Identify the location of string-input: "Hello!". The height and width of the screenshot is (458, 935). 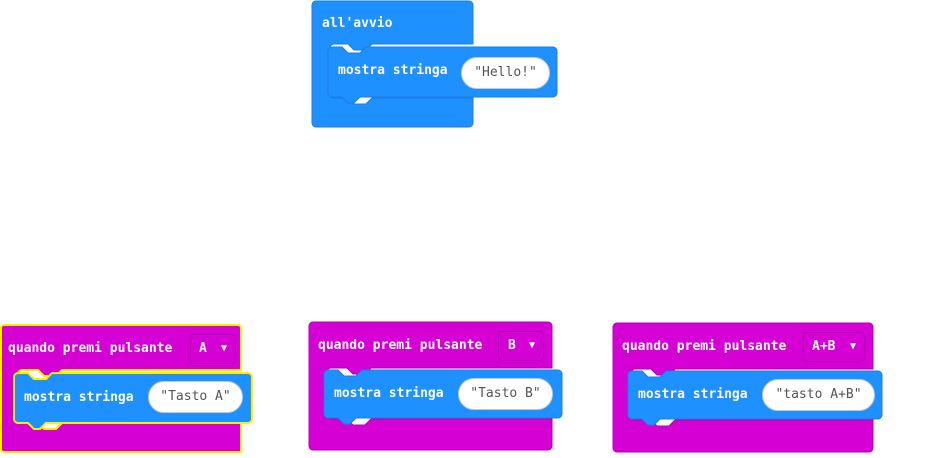
(505, 73).